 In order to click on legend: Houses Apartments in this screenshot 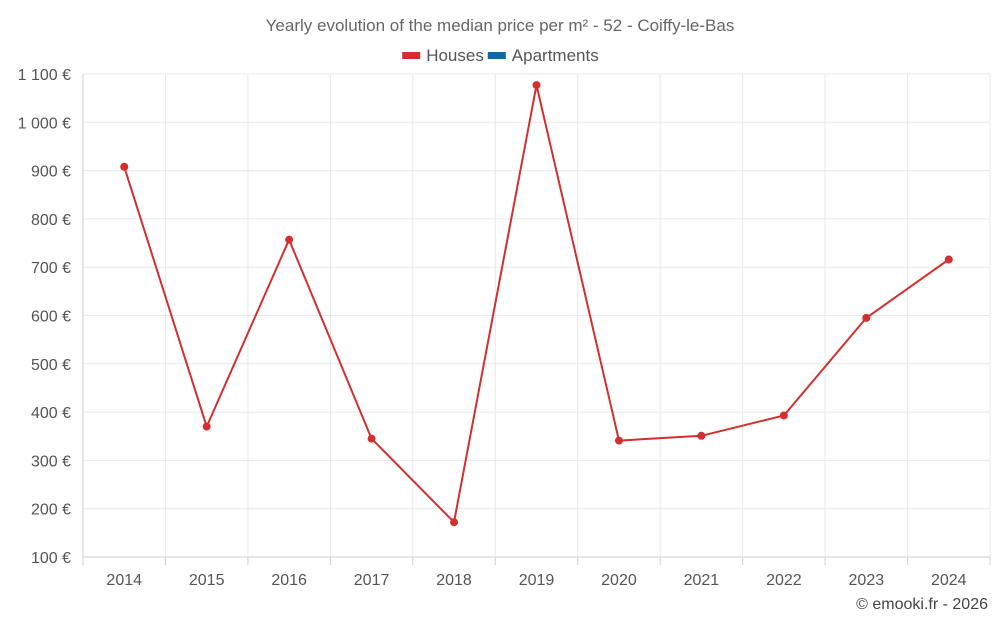, I will do `click(500, 55)`.